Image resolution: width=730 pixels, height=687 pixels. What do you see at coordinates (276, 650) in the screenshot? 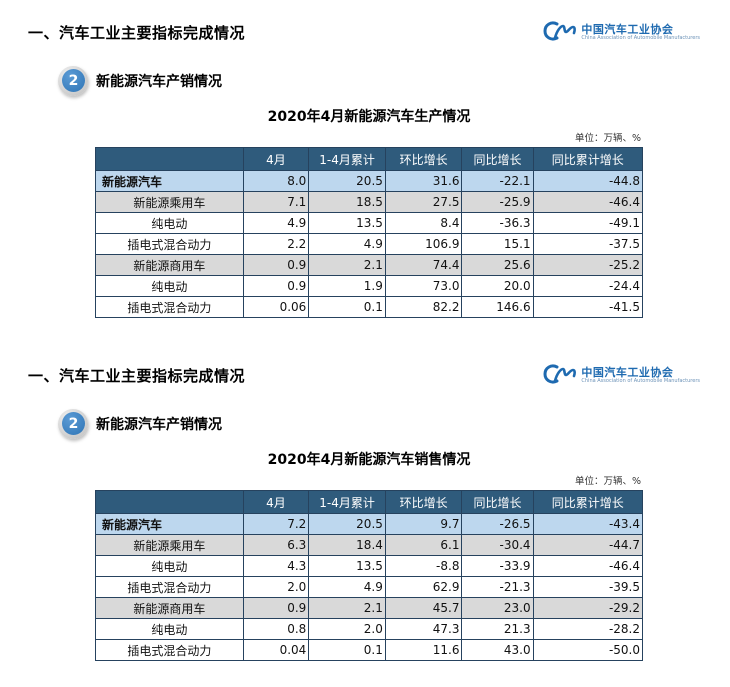
I see `cell-value: 0.04` at bounding box center [276, 650].